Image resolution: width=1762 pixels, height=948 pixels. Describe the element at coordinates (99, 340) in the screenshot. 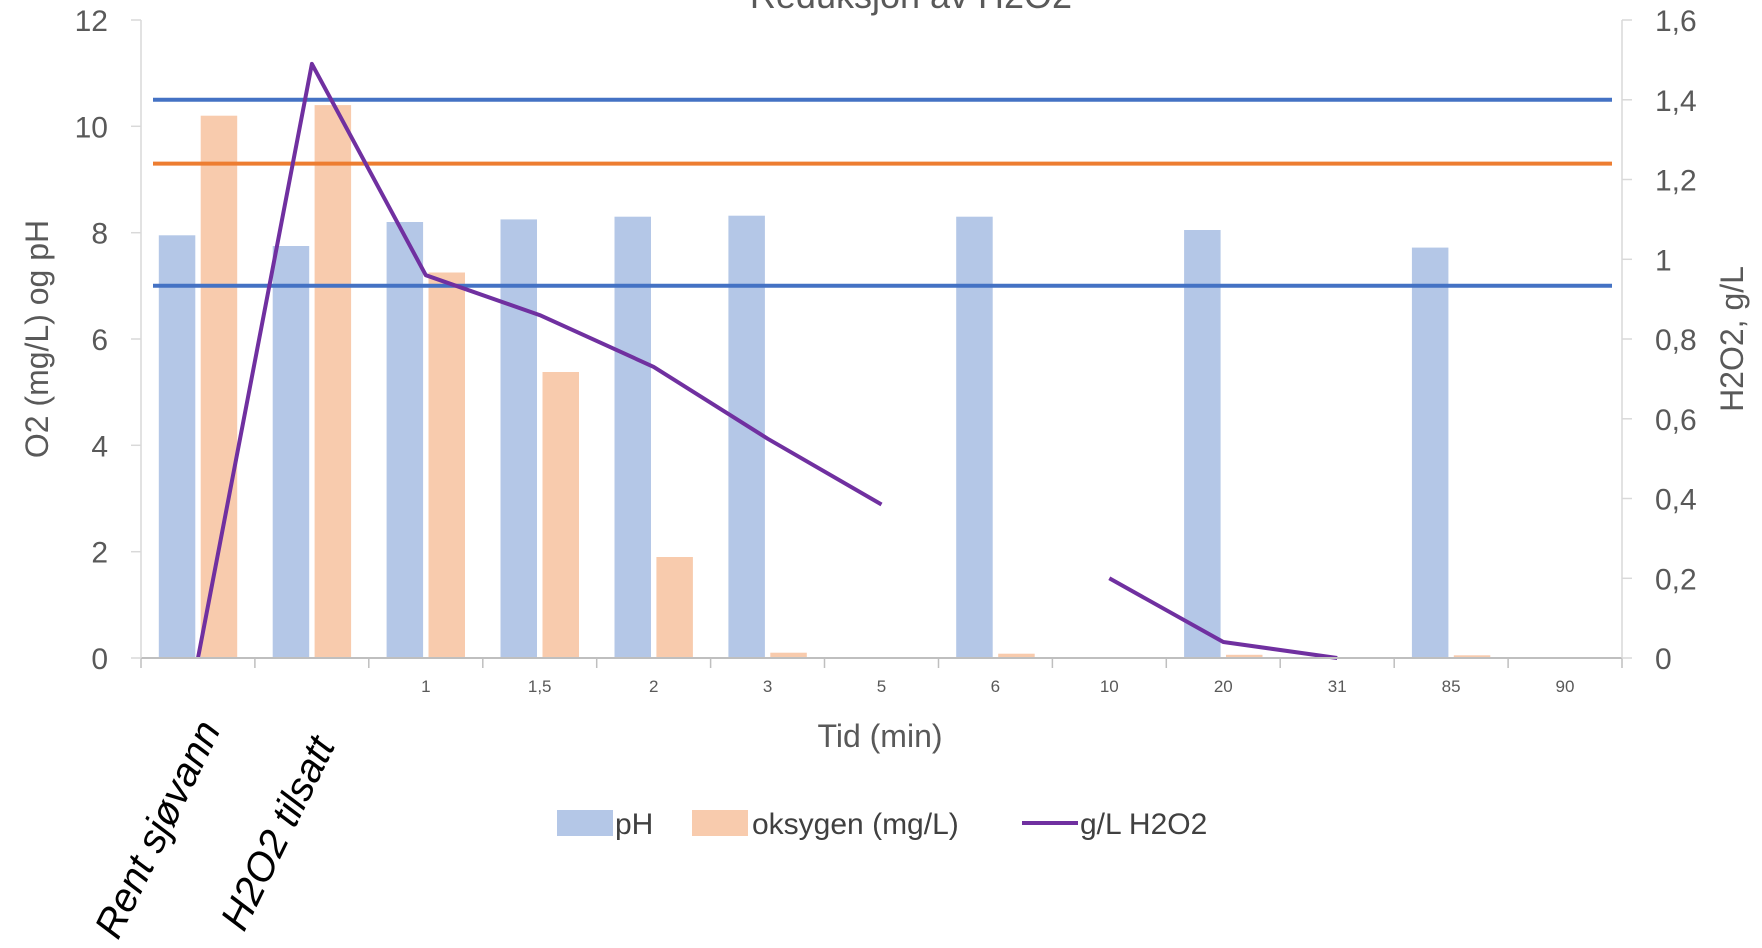

I see `y-tick-label-3: 6` at that location.